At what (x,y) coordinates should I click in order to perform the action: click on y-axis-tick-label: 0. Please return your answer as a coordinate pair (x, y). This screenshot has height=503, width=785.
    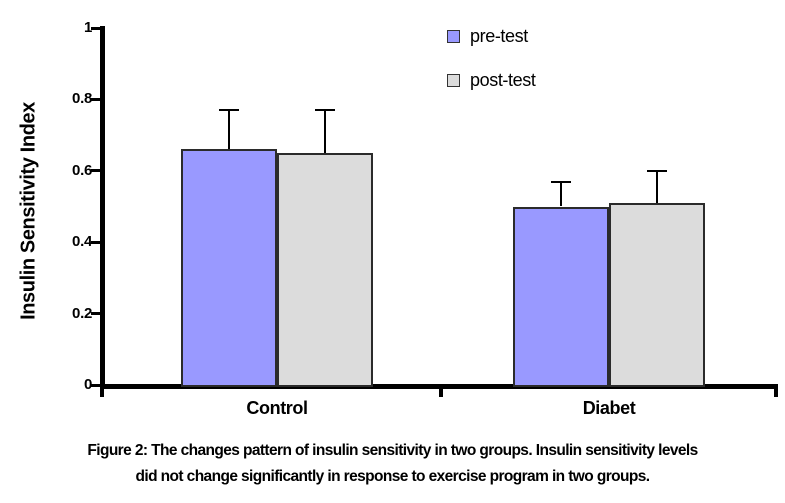
    Looking at the image, I should click on (87, 384).